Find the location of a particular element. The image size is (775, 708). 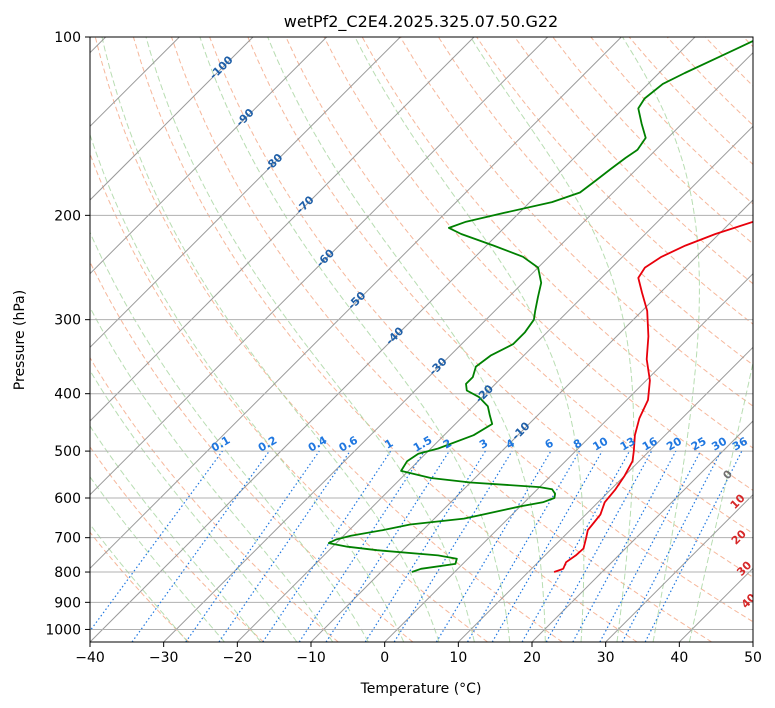

temperature-line is located at coordinates (653, 396).